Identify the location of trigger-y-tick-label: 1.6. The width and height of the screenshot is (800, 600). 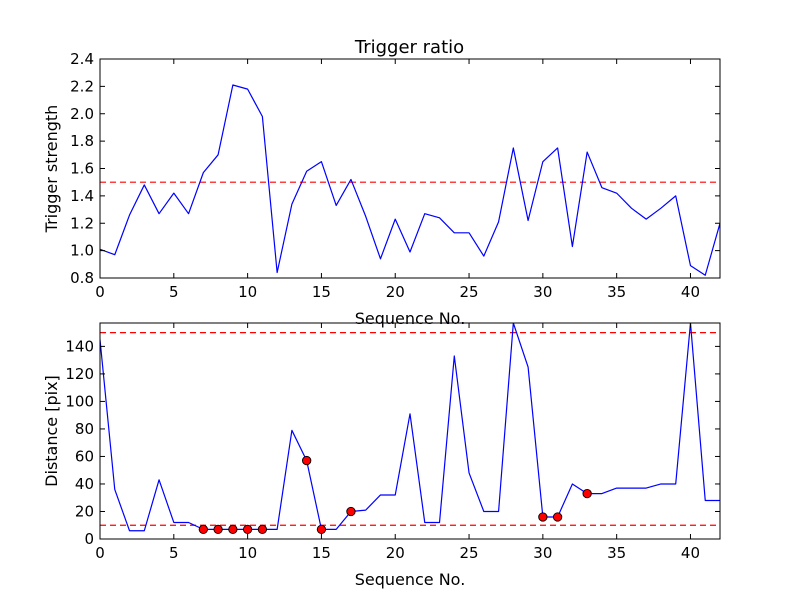
(82, 169).